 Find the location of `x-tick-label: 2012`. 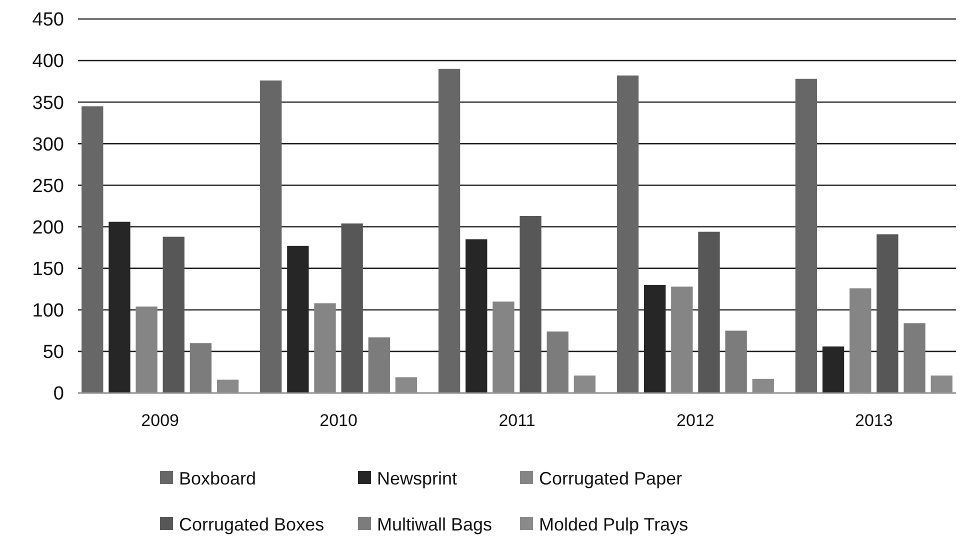

x-tick-label: 2012 is located at coordinates (695, 420).